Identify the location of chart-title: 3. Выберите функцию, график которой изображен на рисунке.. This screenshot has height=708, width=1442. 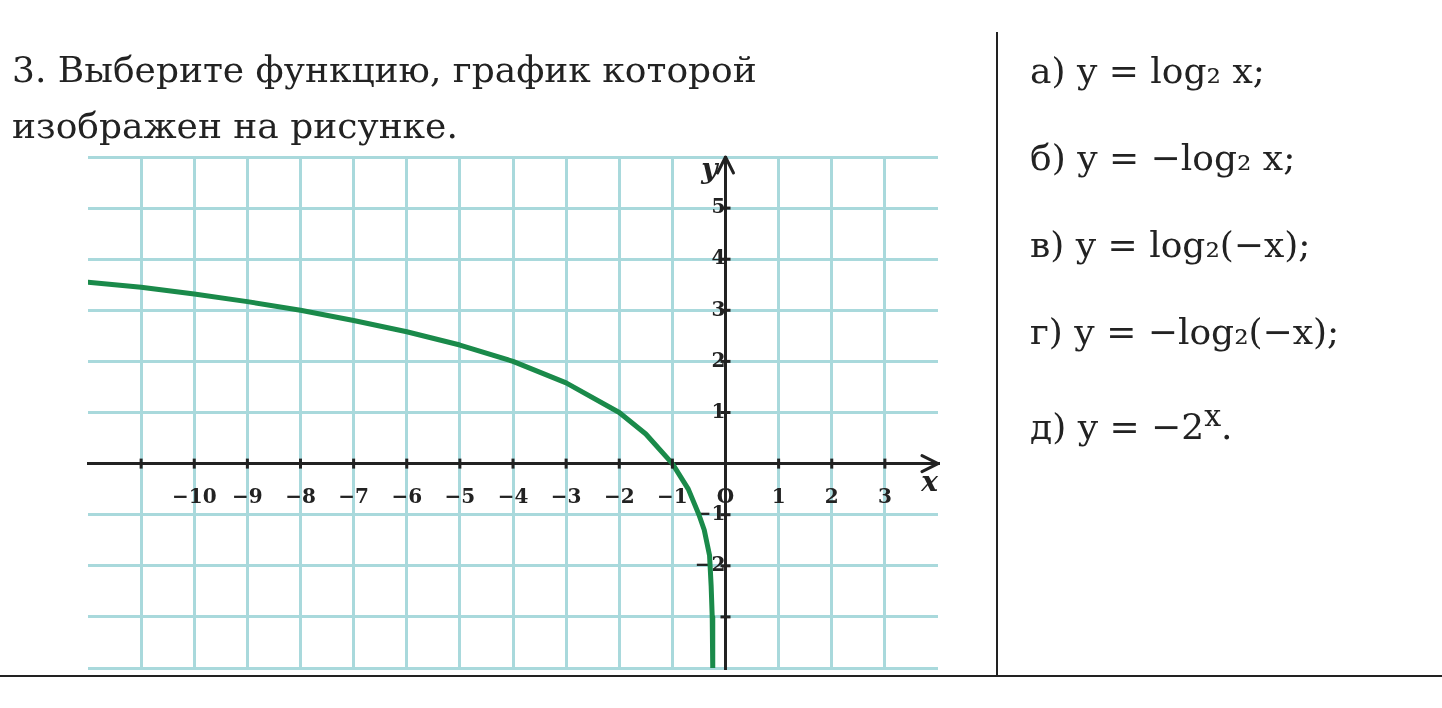
(385, 98).